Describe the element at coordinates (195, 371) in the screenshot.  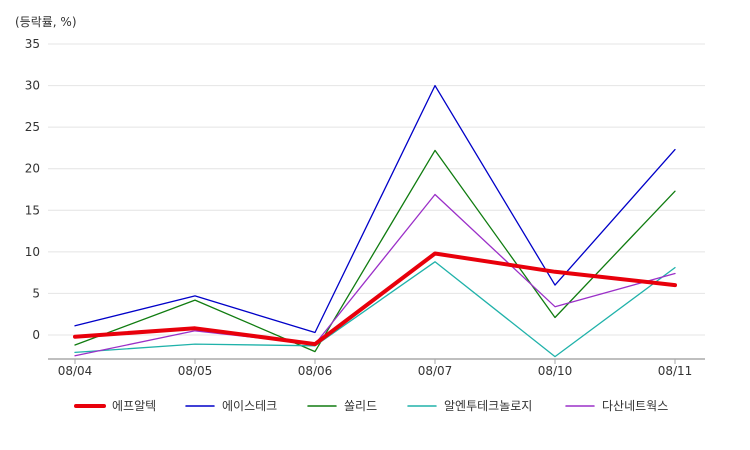
I see `x-tick-label: 08/05` at that location.